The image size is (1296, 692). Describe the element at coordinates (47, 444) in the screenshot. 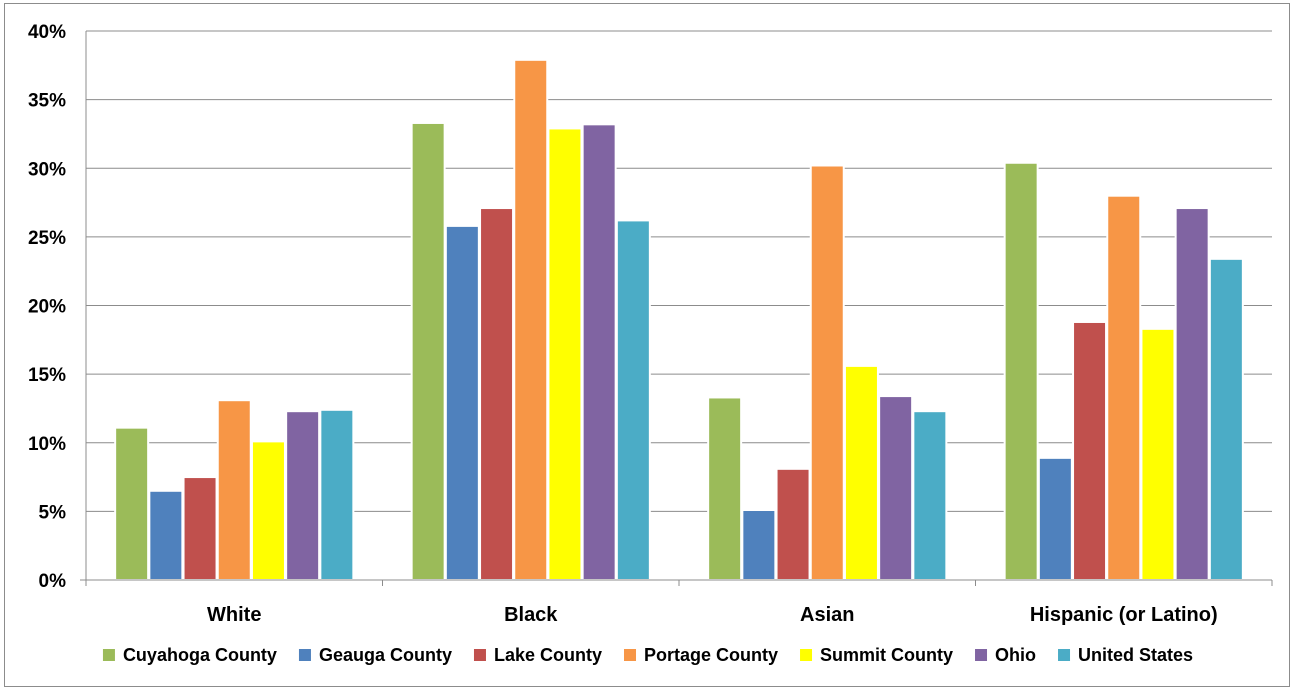

I see `y-tick-label: 10%` at that location.